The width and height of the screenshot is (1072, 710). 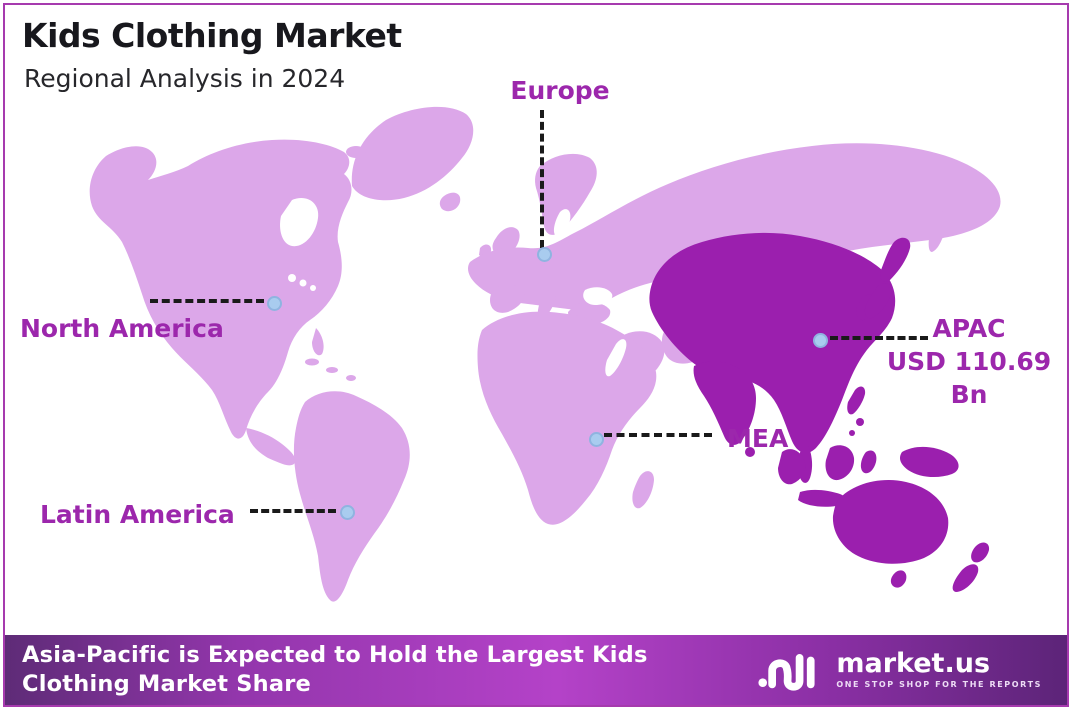 I want to click on leader-line-latin-america, so click(x=293, y=511).